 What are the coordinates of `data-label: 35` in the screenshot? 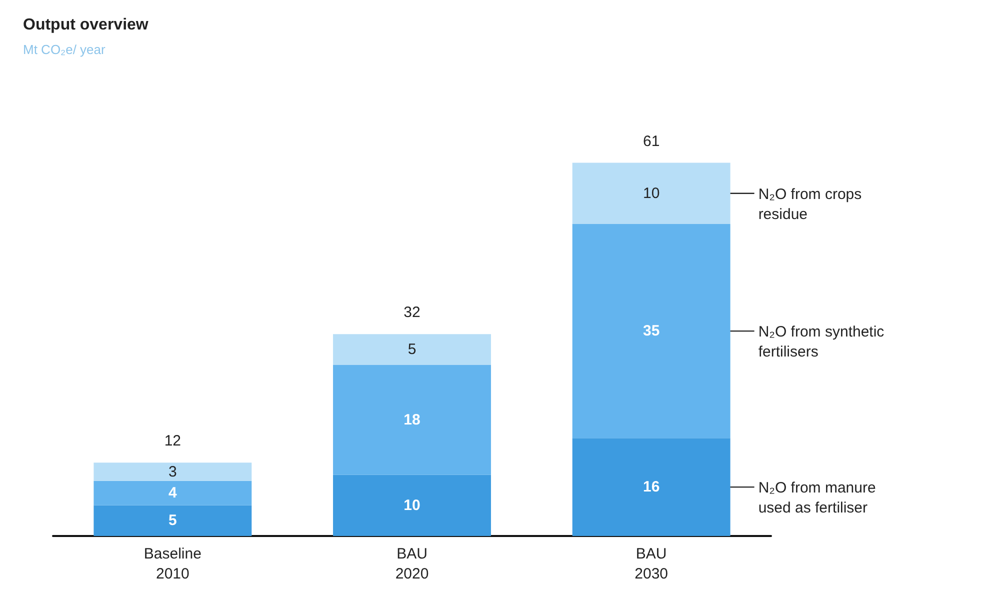 It's located at (651, 331).